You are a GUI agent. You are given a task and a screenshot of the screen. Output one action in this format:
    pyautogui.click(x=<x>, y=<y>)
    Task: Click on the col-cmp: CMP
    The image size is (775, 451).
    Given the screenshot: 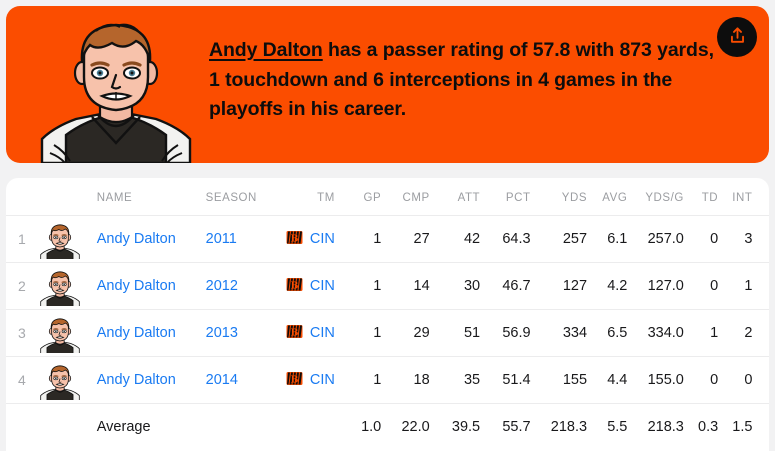 What is the action you would take?
    pyautogui.click(x=416, y=198)
    